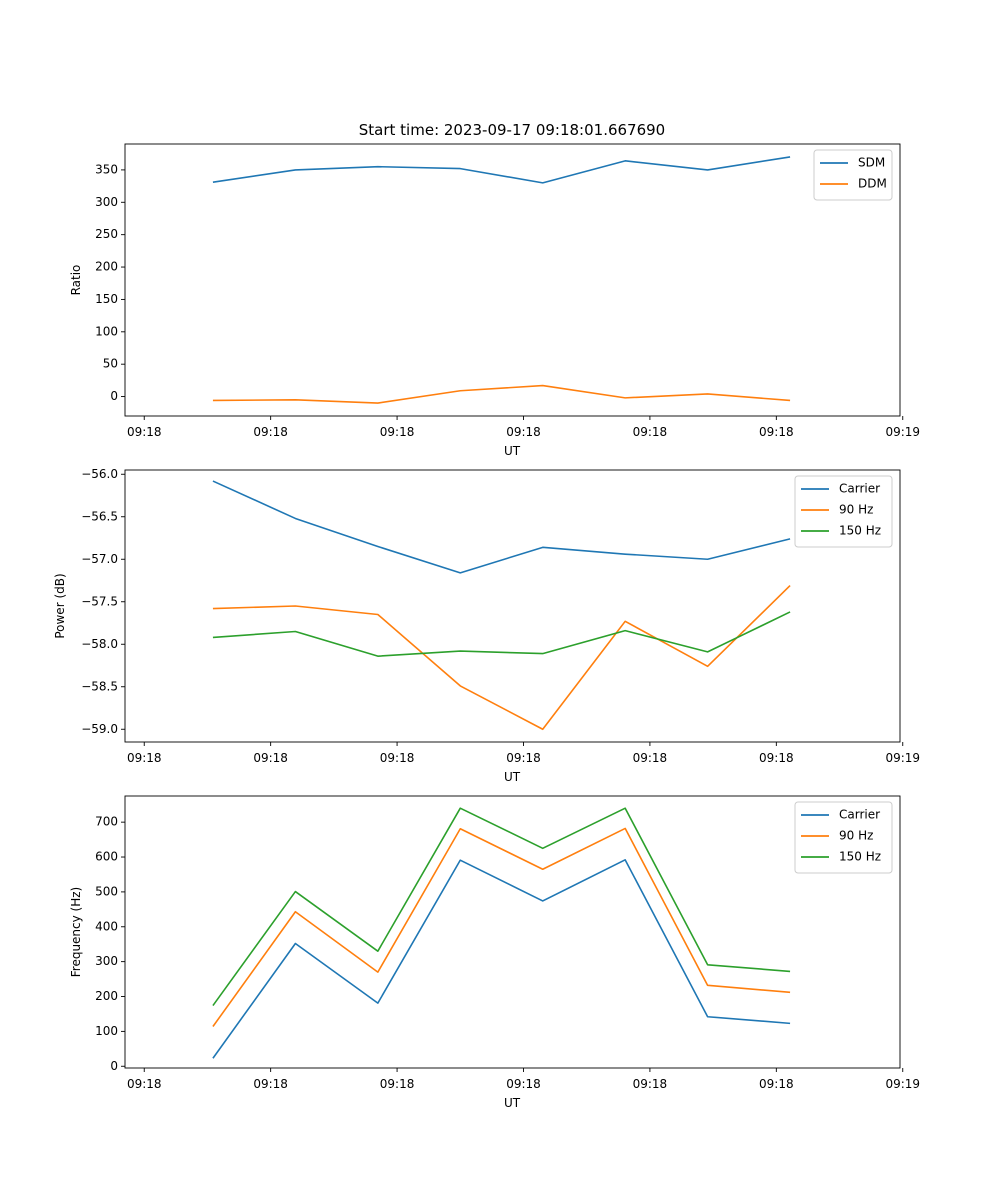 Image resolution: width=1000 pixels, height=1200 pixels. What do you see at coordinates (76, 280) in the screenshot?
I see `y-axis-label: Ratio` at bounding box center [76, 280].